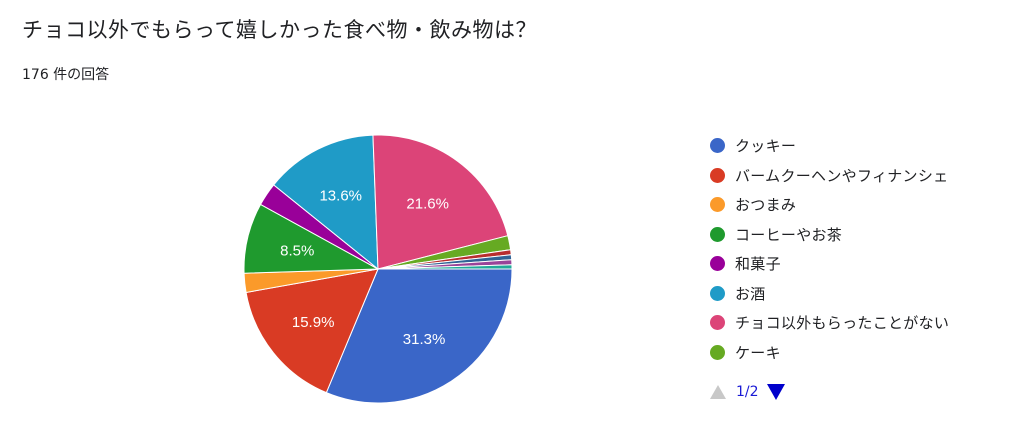 The width and height of the screenshot is (1015, 432). What do you see at coordinates (758, 352) in the screenshot?
I see `legend-label: ケーキ` at bounding box center [758, 352].